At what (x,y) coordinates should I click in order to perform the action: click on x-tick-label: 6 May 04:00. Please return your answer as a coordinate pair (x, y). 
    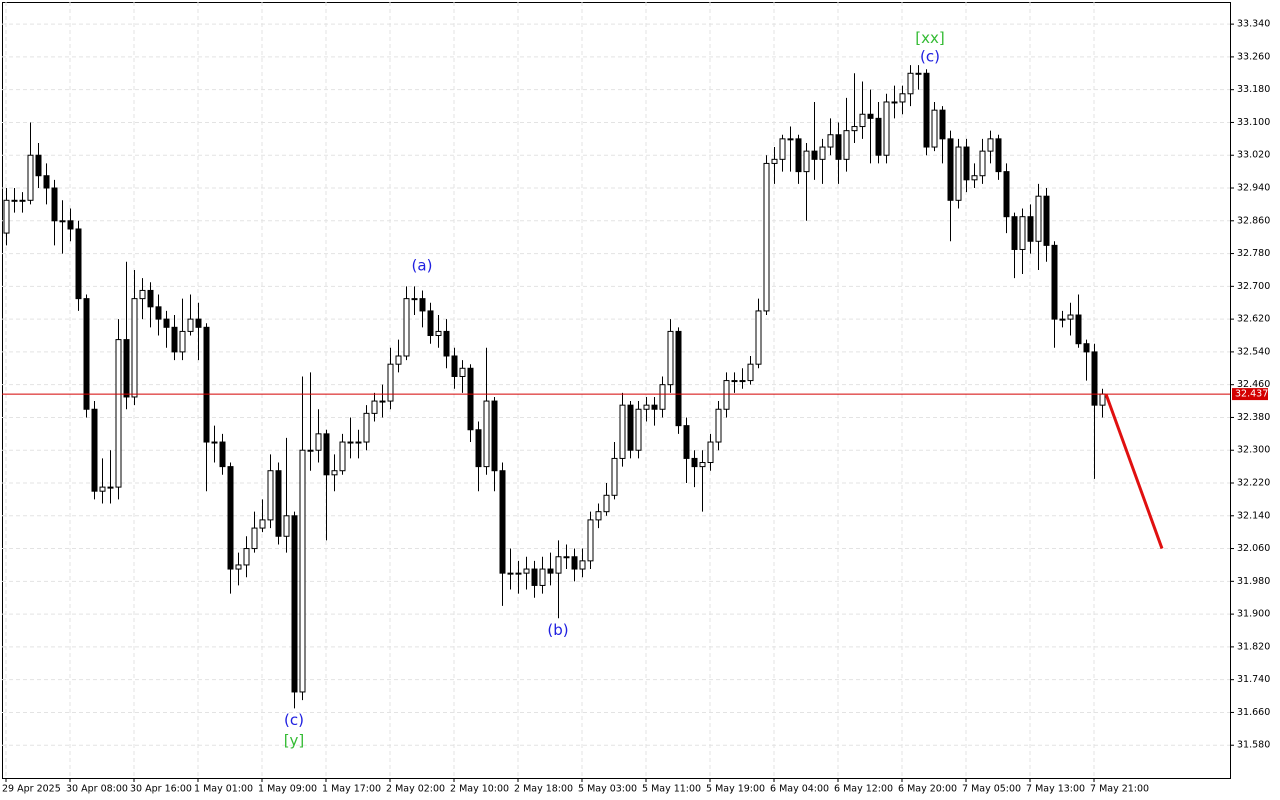
    Looking at the image, I should click on (799, 789).